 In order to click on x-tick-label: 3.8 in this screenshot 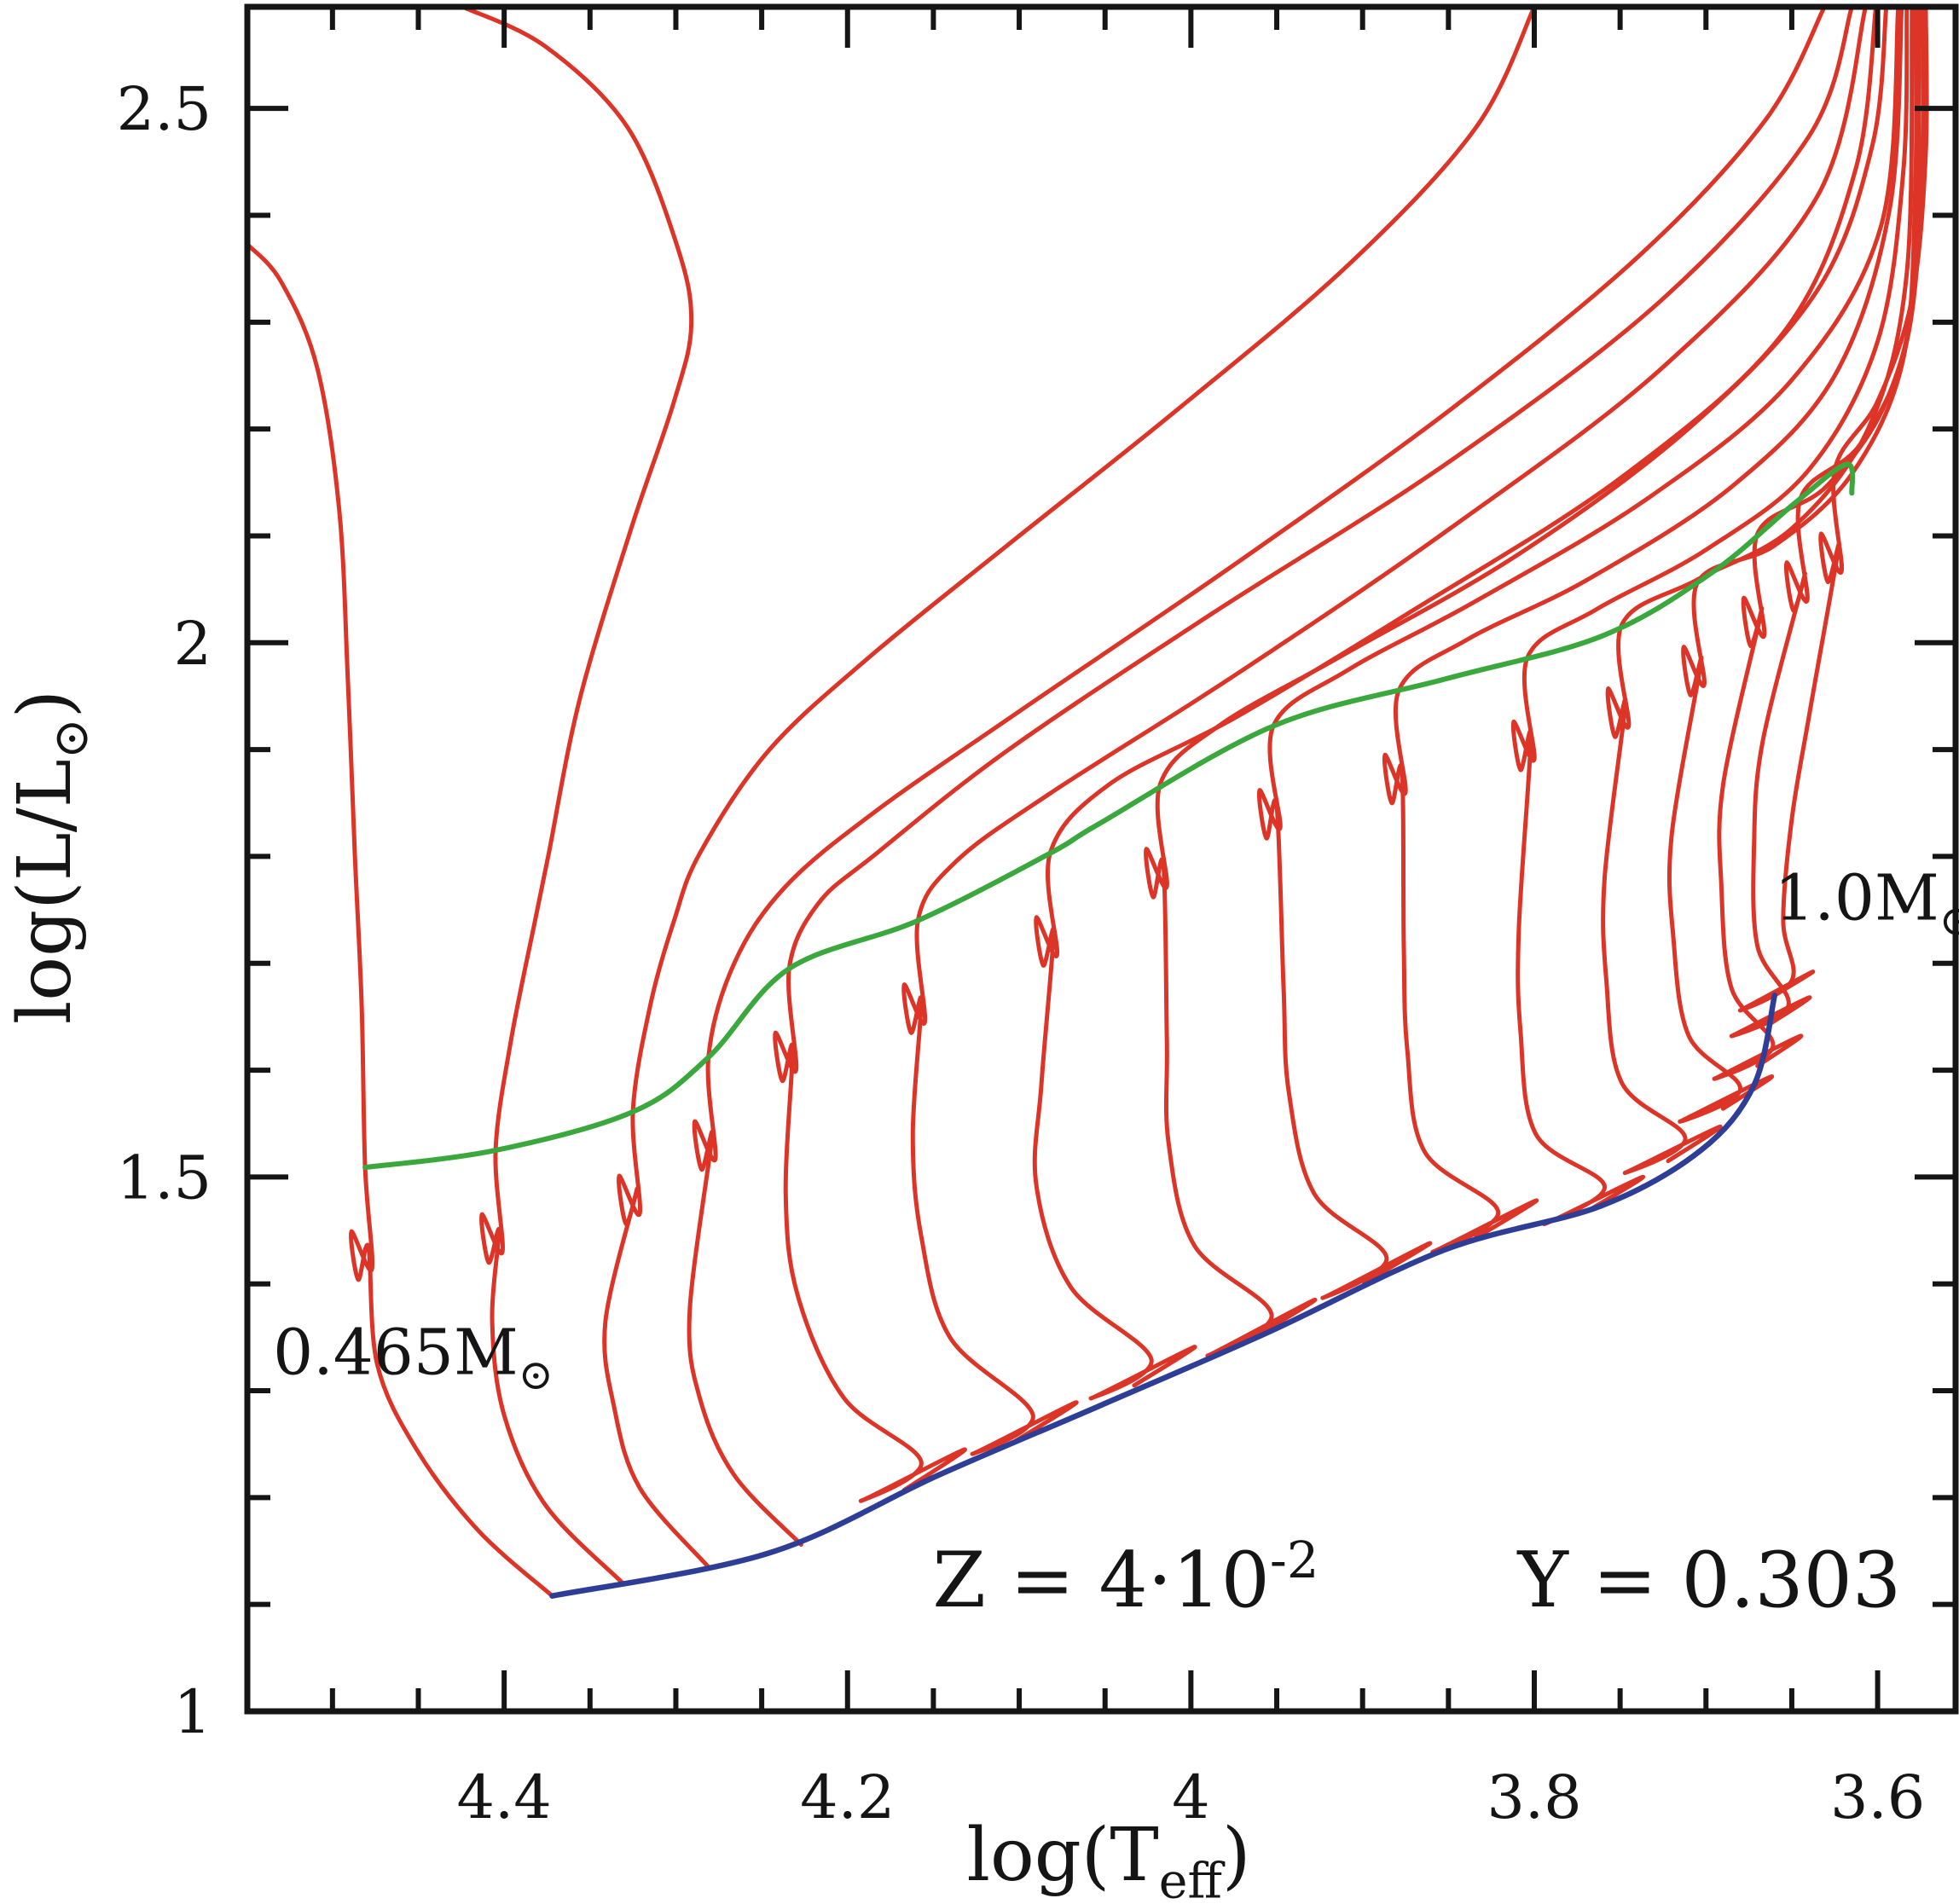, I will do `click(1534, 1797)`.